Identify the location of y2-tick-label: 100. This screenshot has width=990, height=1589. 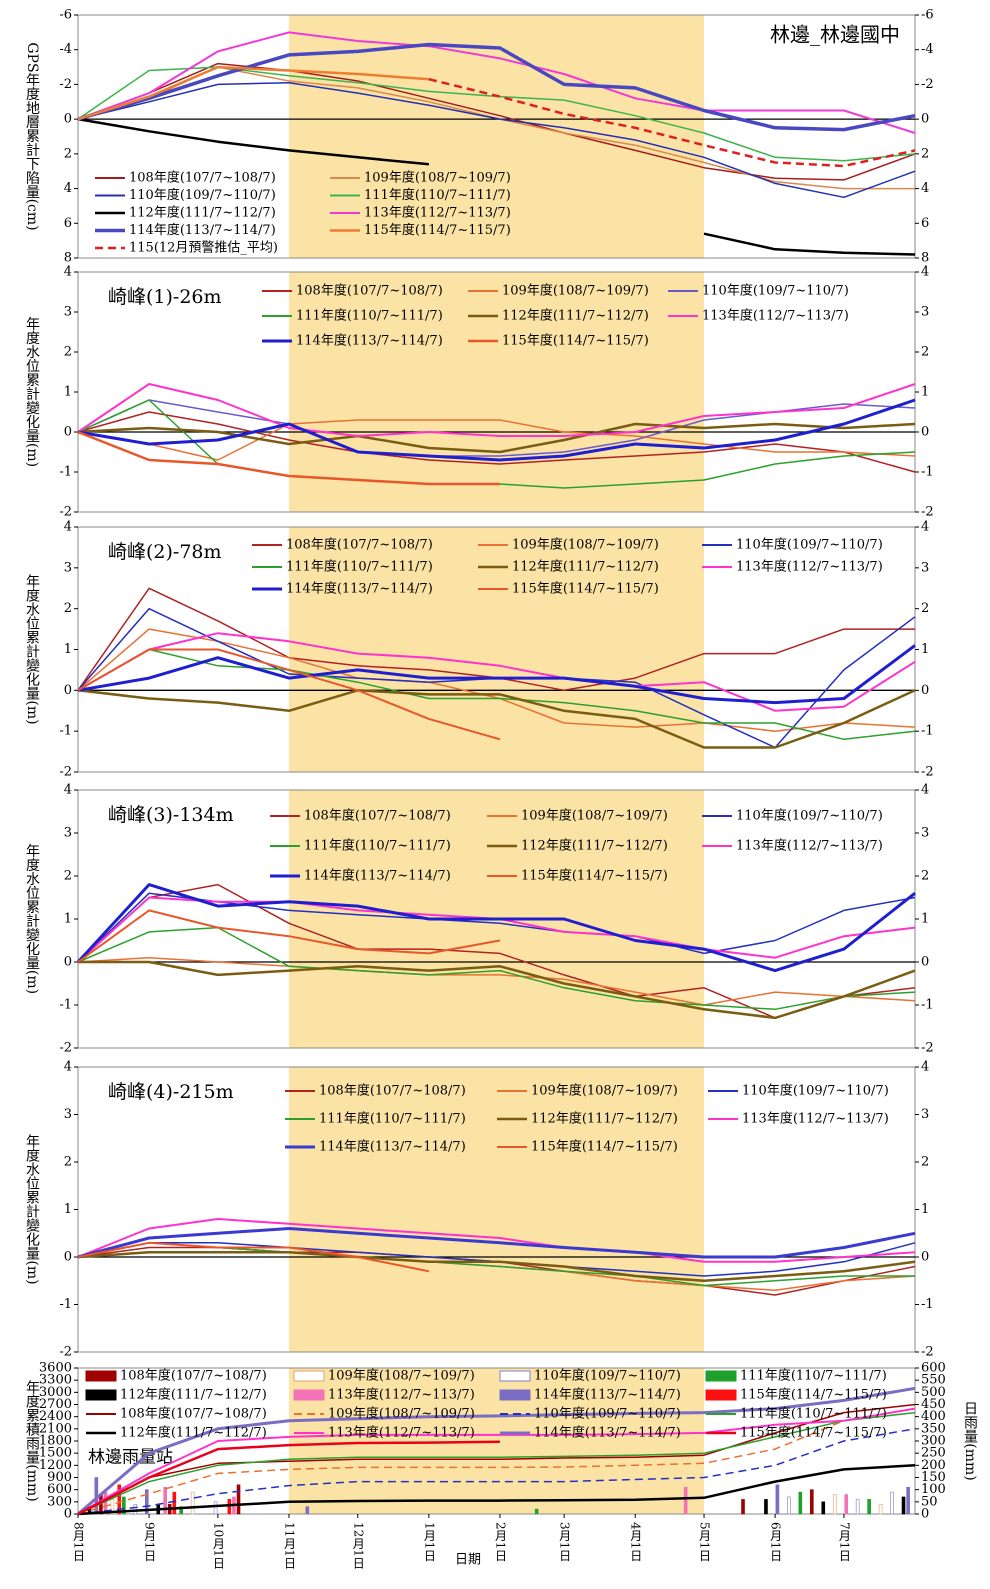
(933, 1489).